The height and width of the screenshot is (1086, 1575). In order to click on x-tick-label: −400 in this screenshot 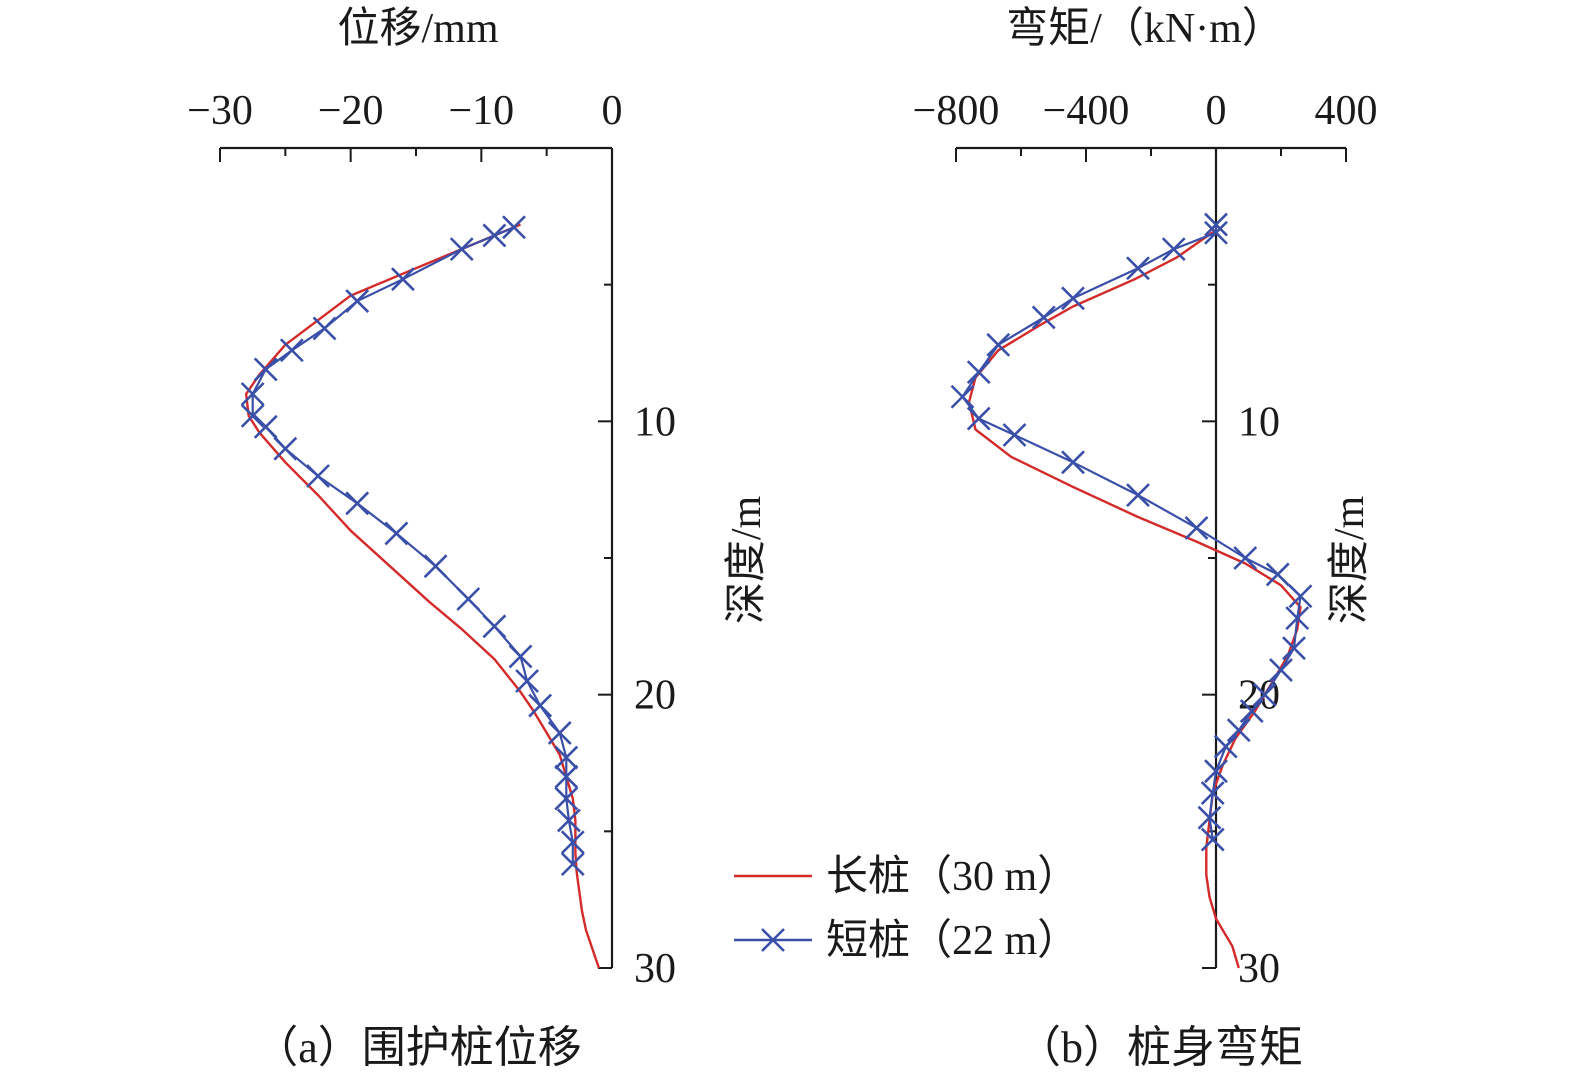, I will do `click(1086, 111)`.